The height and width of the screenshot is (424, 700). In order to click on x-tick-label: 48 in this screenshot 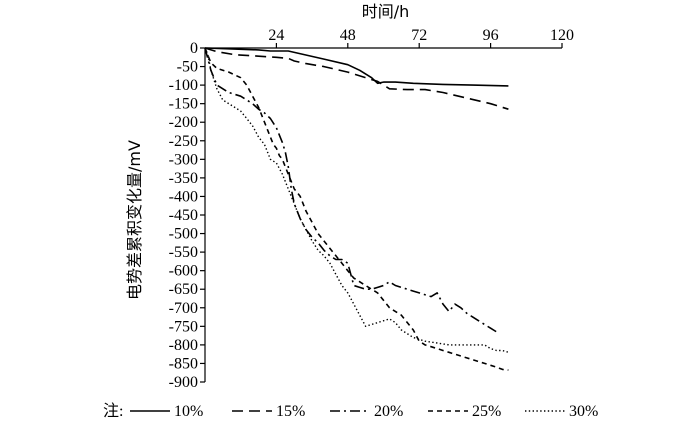, I will do `click(348, 35)`.